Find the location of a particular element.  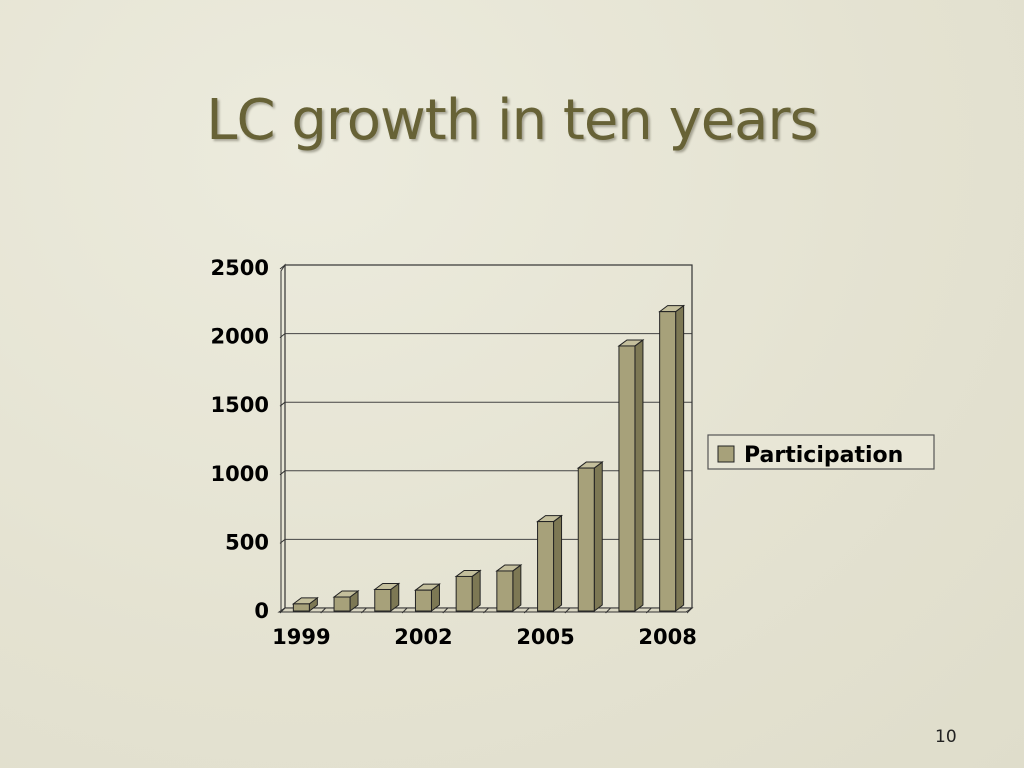

bar-2008 is located at coordinates (672, 458).